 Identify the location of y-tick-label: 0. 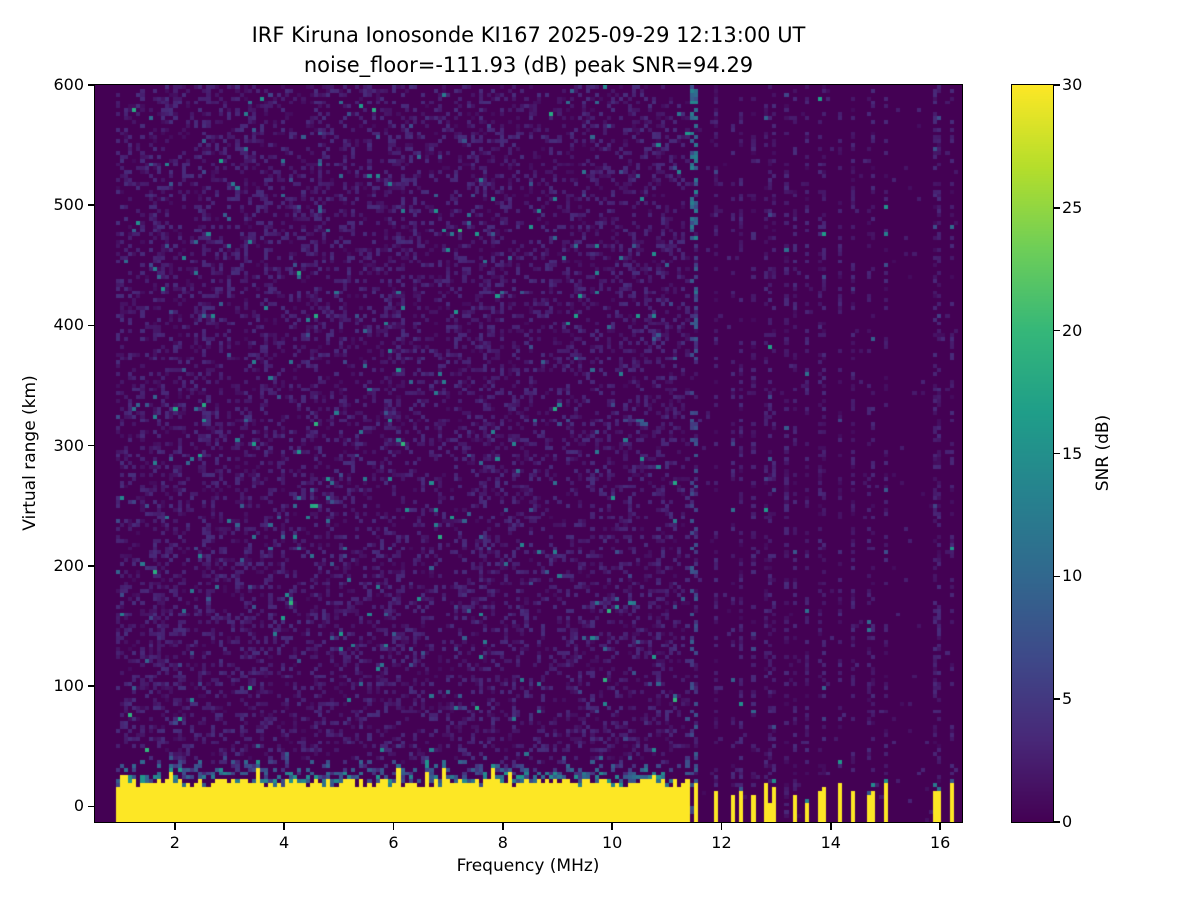
(78, 806).